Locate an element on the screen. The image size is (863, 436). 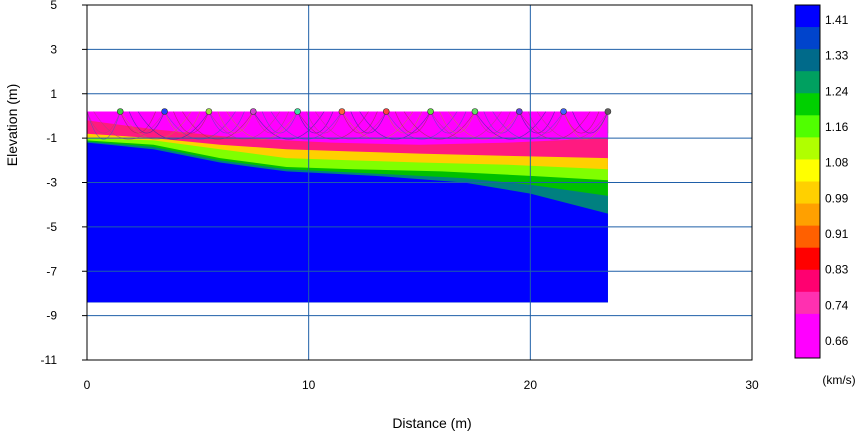
x-tick-labels: 0 10 20 30 is located at coordinates (421, 385).